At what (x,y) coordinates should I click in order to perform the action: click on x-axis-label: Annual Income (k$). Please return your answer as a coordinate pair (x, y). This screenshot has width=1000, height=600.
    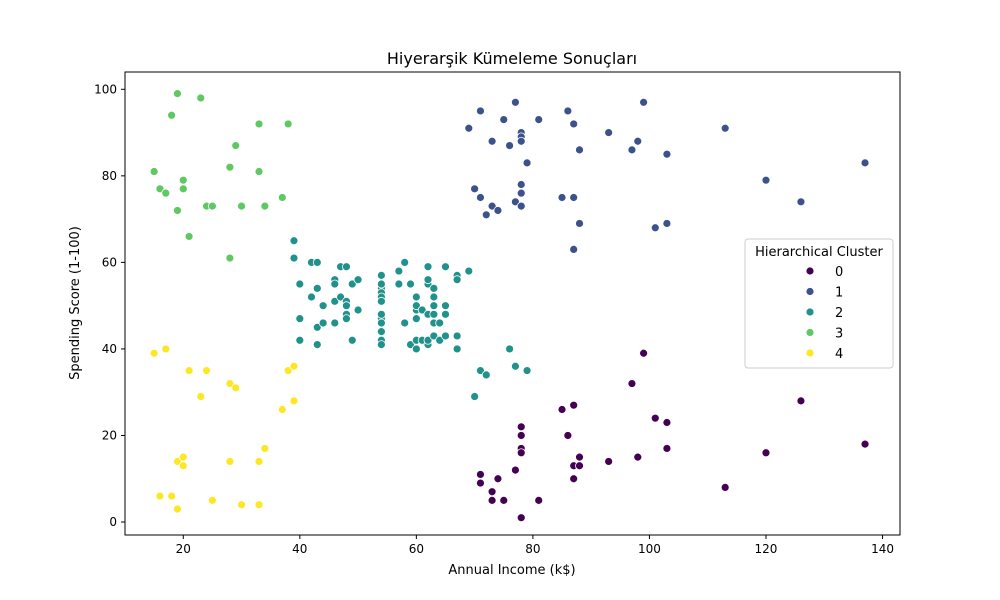
    Looking at the image, I should click on (511, 570).